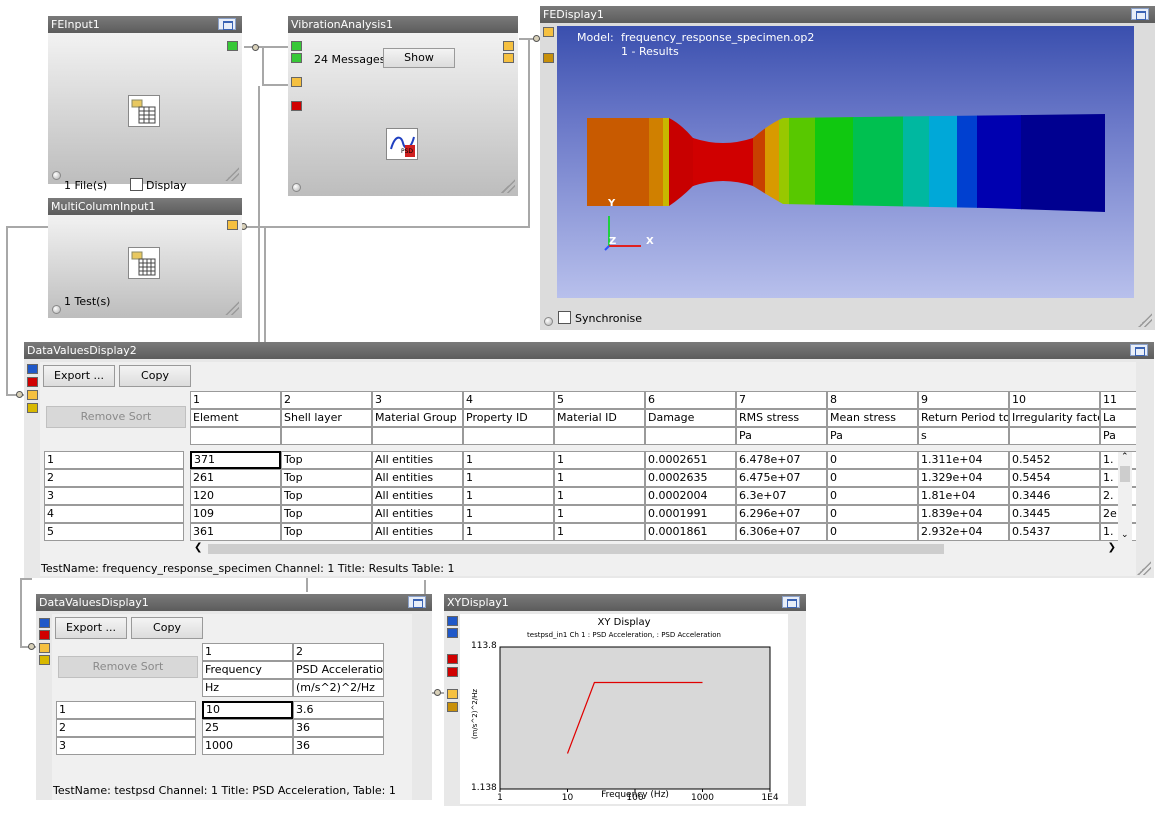 The image size is (1161, 840). What do you see at coordinates (1125, 497) in the screenshot?
I see `vertical-scrollbar: ⌃ ⌄` at bounding box center [1125, 497].